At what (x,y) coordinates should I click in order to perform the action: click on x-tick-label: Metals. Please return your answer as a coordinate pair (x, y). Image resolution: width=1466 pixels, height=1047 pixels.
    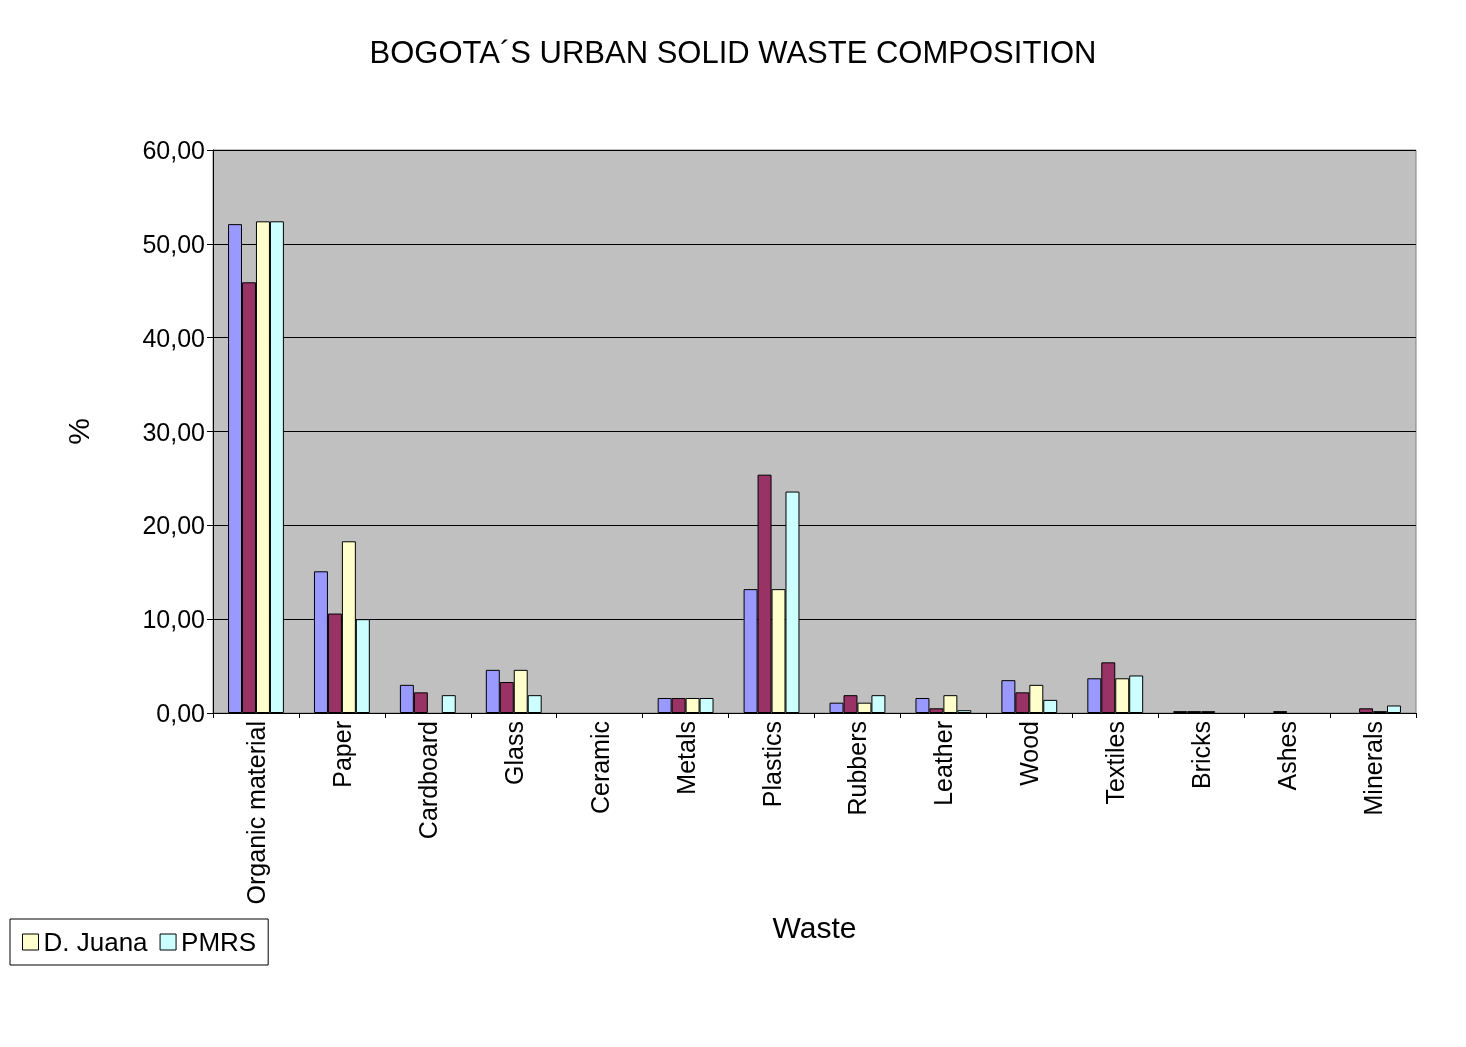
    Looking at the image, I should click on (685, 758).